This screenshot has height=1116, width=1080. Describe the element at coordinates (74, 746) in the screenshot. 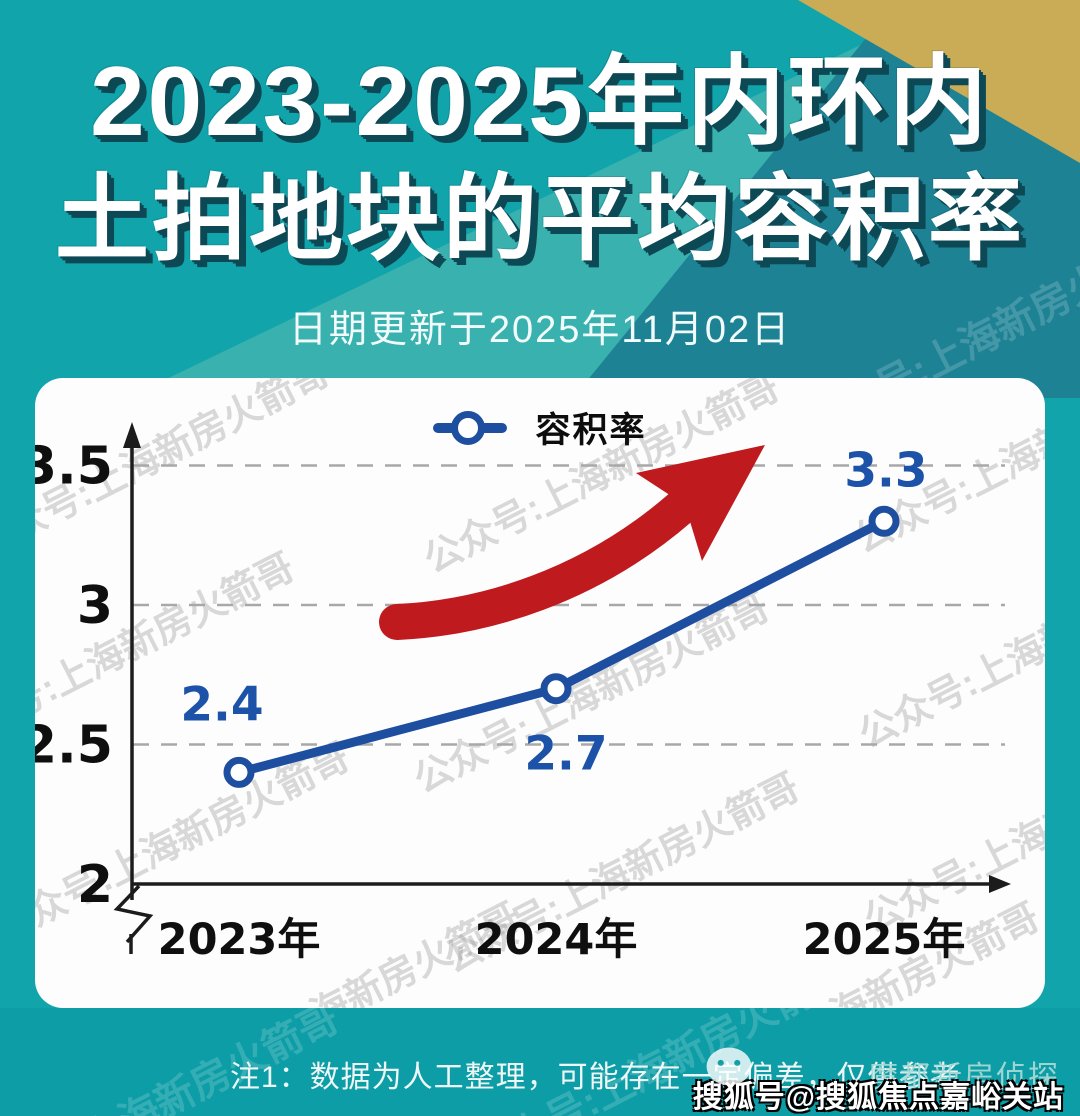

I see `y-tick-label: 2.5` at that location.